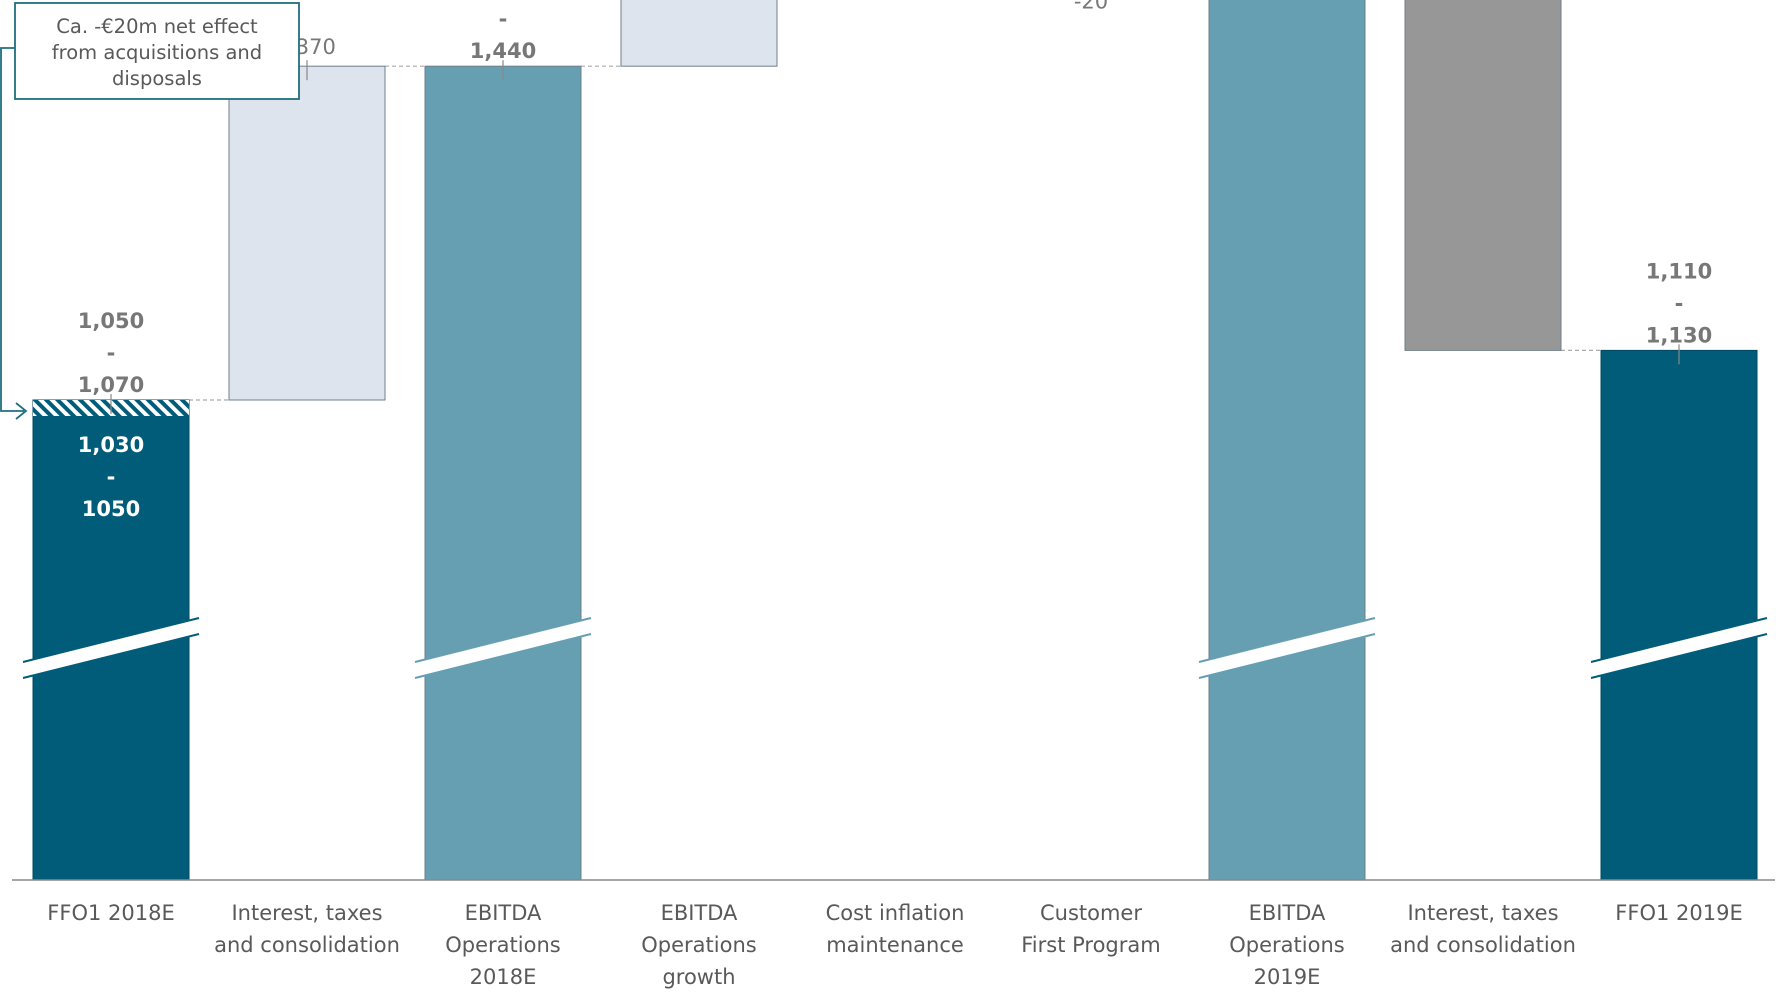  What do you see at coordinates (21, 411) in the screenshot?
I see `annotation-arrow-head` at bounding box center [21, 411].